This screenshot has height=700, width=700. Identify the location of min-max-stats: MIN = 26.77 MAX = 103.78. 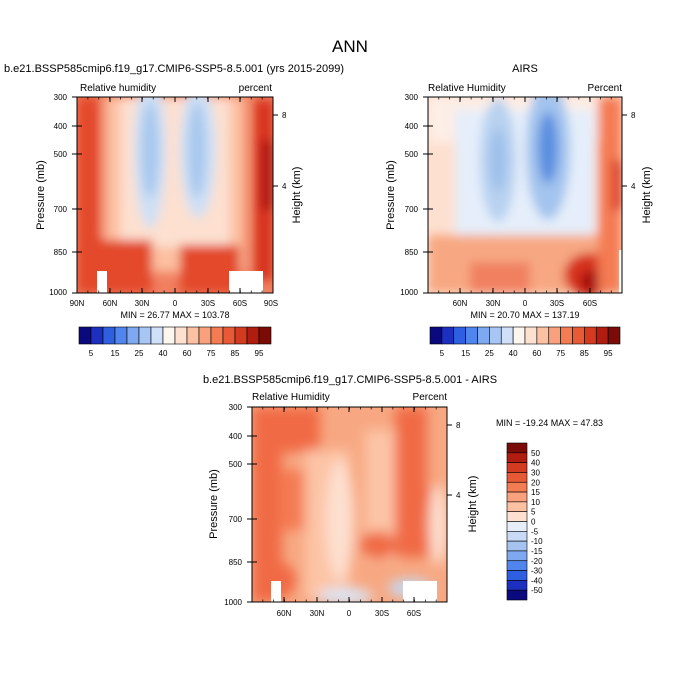
(174, 315).